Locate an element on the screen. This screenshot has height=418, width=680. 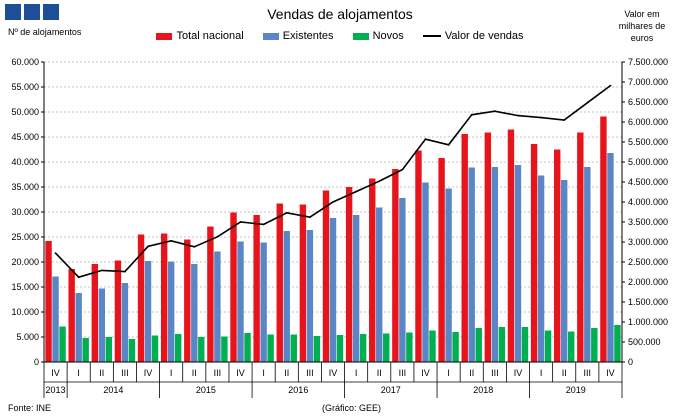
right-axis-tick-label: 5.500.000 is located at coordinates (648, 142).